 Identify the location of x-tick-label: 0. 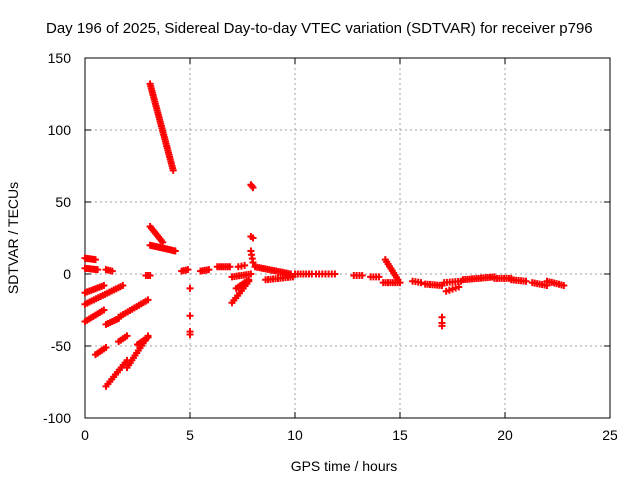
(85, 435).